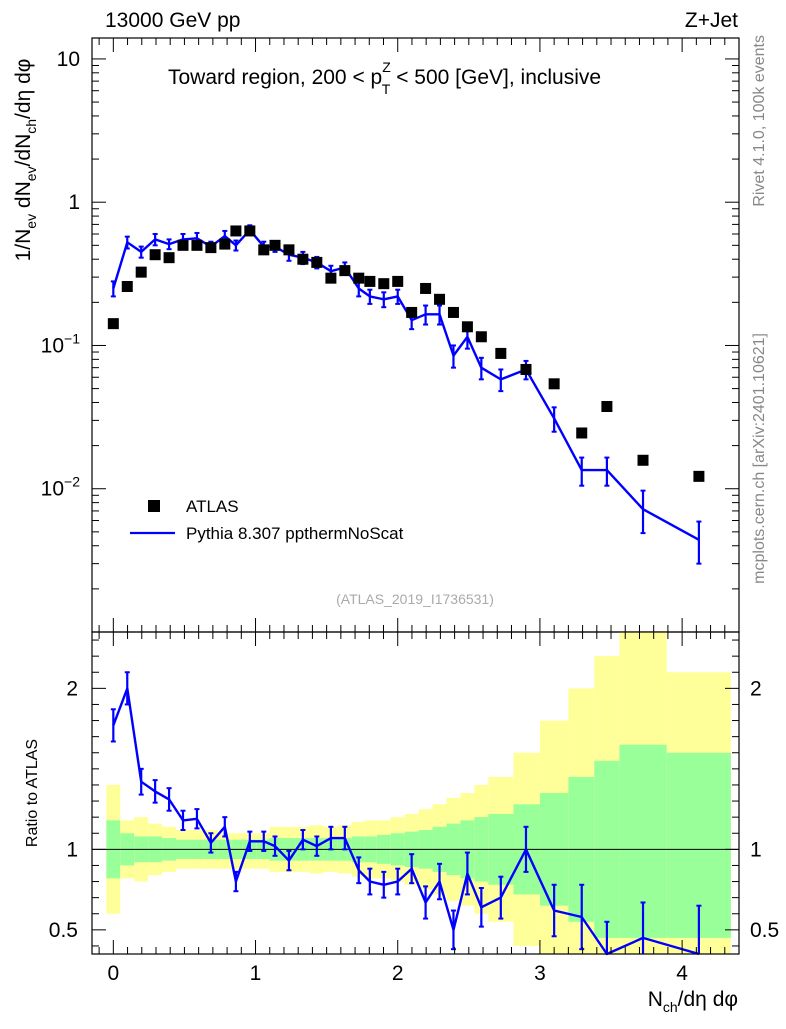 The image size is (786, 1029). Describe the element at coordinates (72, 688) in the screenshot. I see `ratio-y-tick-label-left: 2` at that location.